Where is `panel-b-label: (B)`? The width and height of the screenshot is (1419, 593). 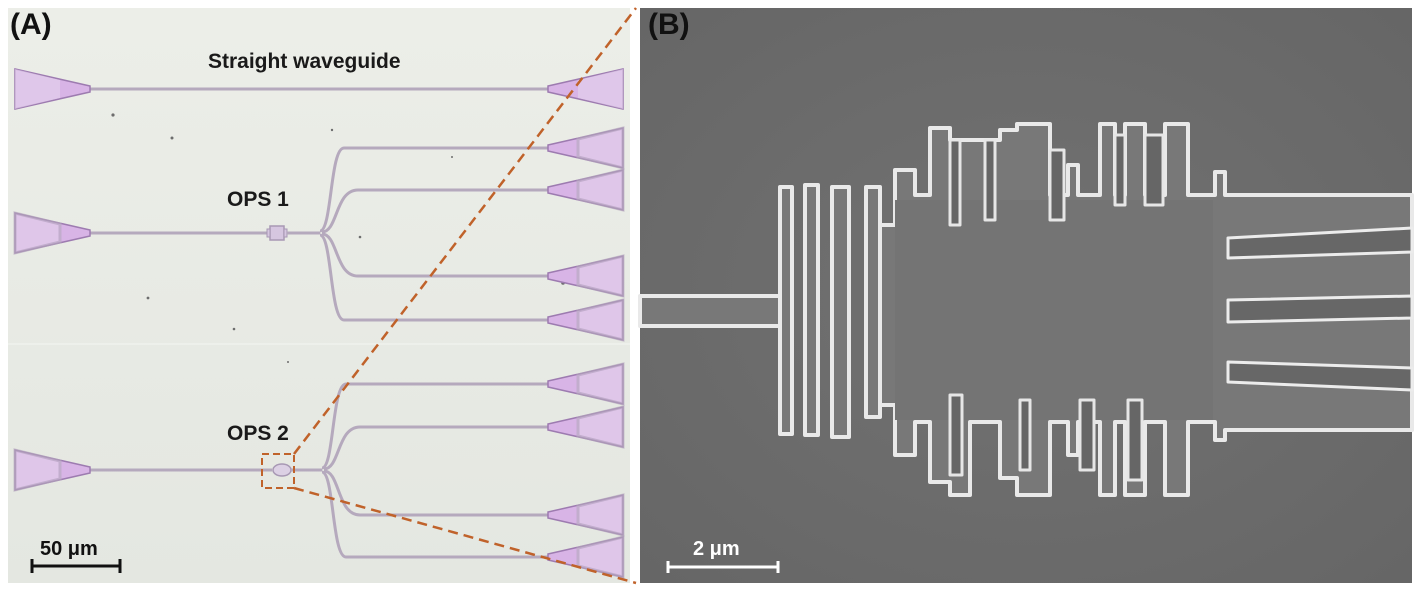
panel-b-label: (B) is located at coordinates (669, 24).